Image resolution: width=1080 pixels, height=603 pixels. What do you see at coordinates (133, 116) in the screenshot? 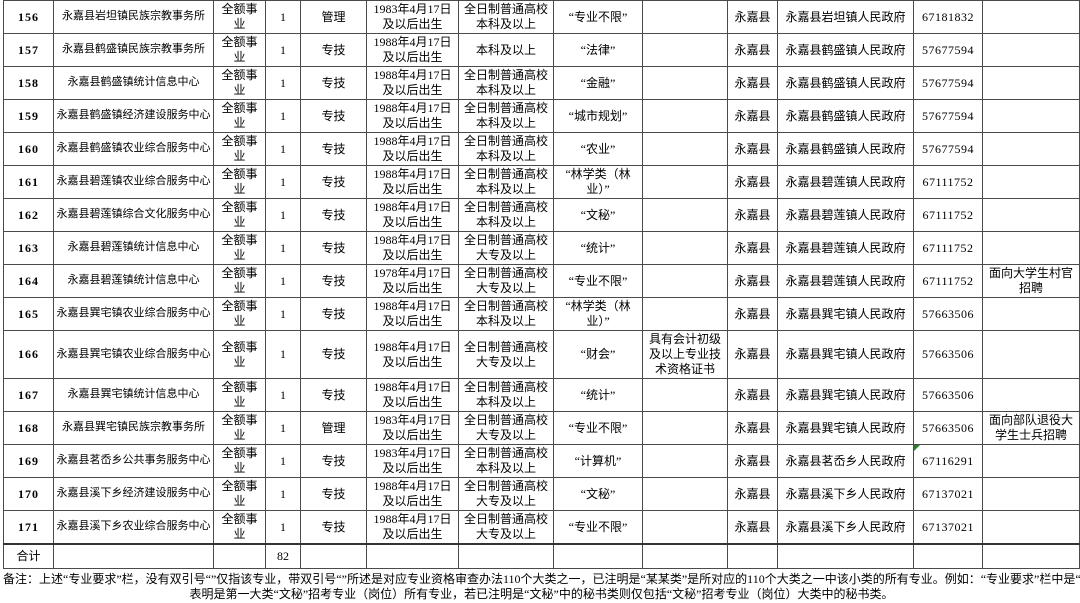
I see `cell-unit-name: 永嘉县鹤盛镇经济建设服务中心` at bounding box center [133, 116].